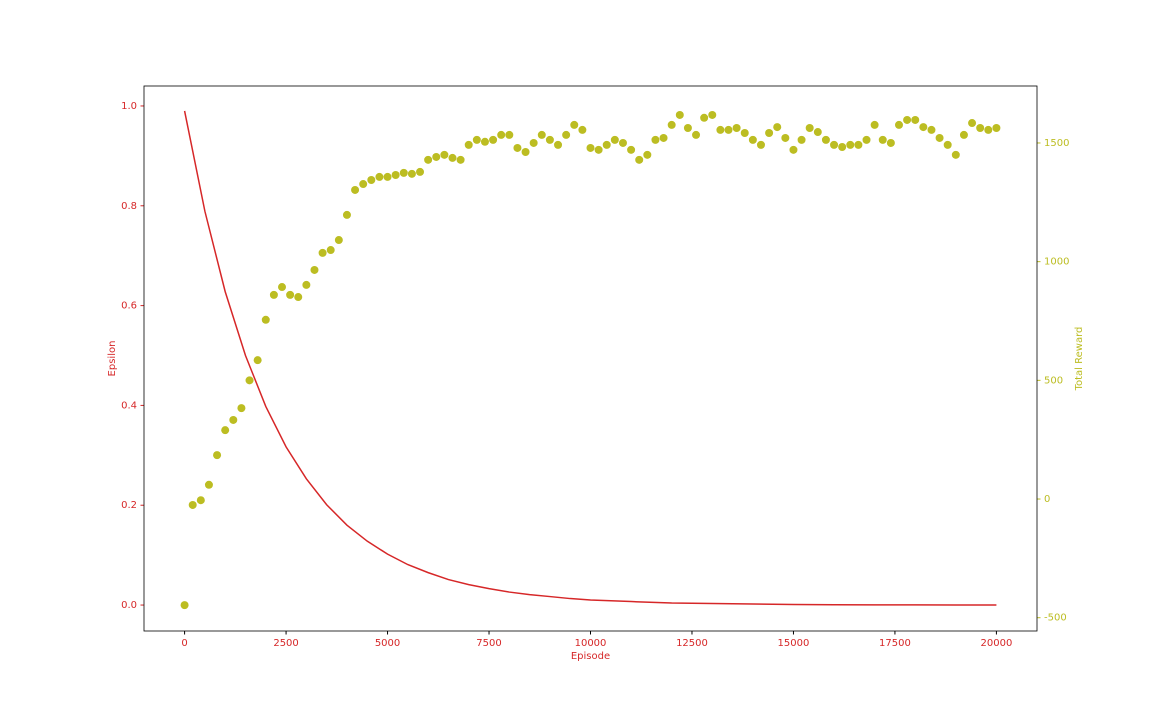 The height and width of the screenshot is (720, 1152). What do you see at coordinates (590, 656) in the screenshot?
I see `x-axis-label: Episode` at bounding box center [590, 656].